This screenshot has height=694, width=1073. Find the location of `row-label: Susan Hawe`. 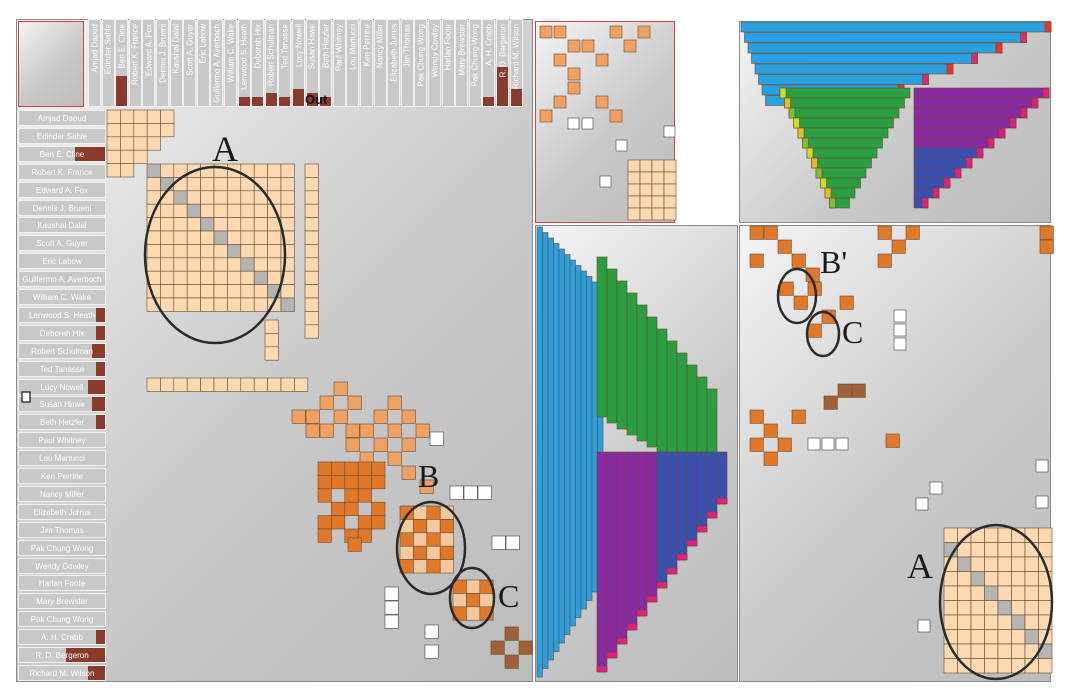

row-label: Susan Hawe is located at coordinates (62, 404).